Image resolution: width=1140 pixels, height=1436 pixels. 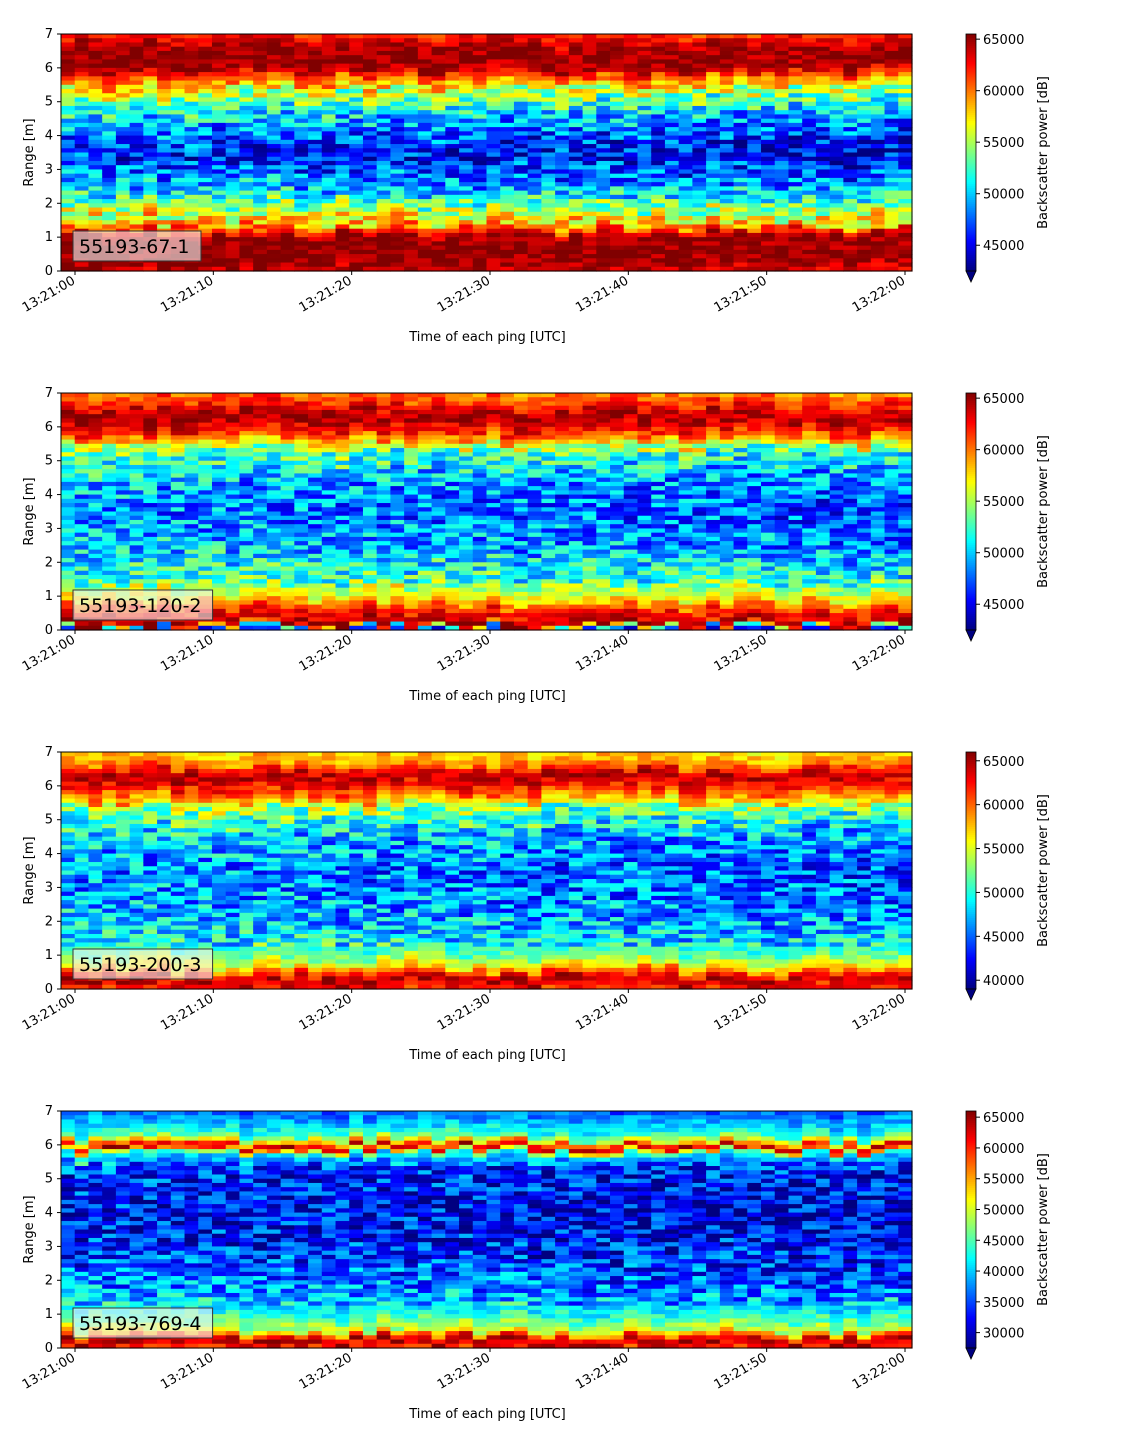 I want to click on colorbar-tick-label: 55000, so click(x=1003, y=143).